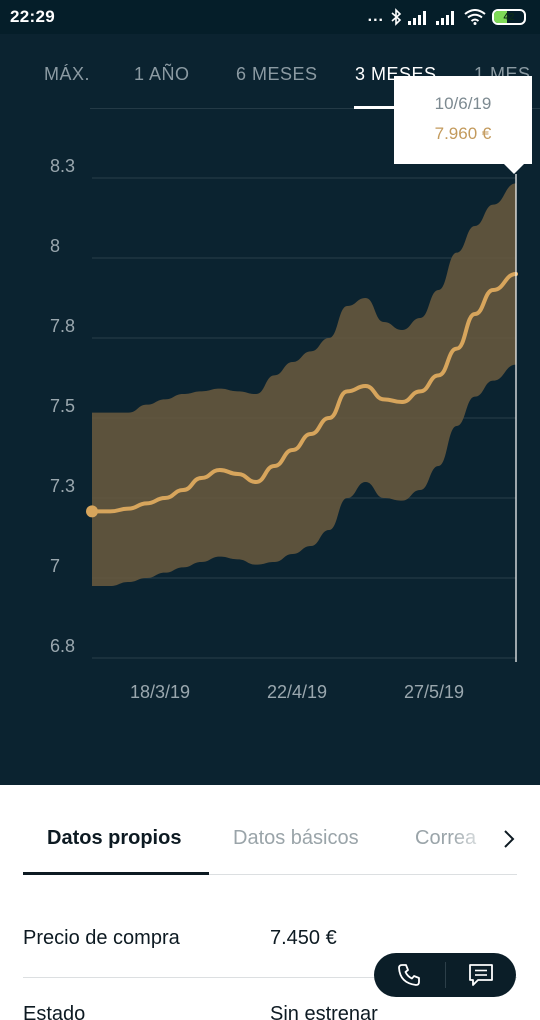  Describe the element at coordinates (62, 406) in the screenshot. I see `y-axis-tick-label: 7.5` at that location.